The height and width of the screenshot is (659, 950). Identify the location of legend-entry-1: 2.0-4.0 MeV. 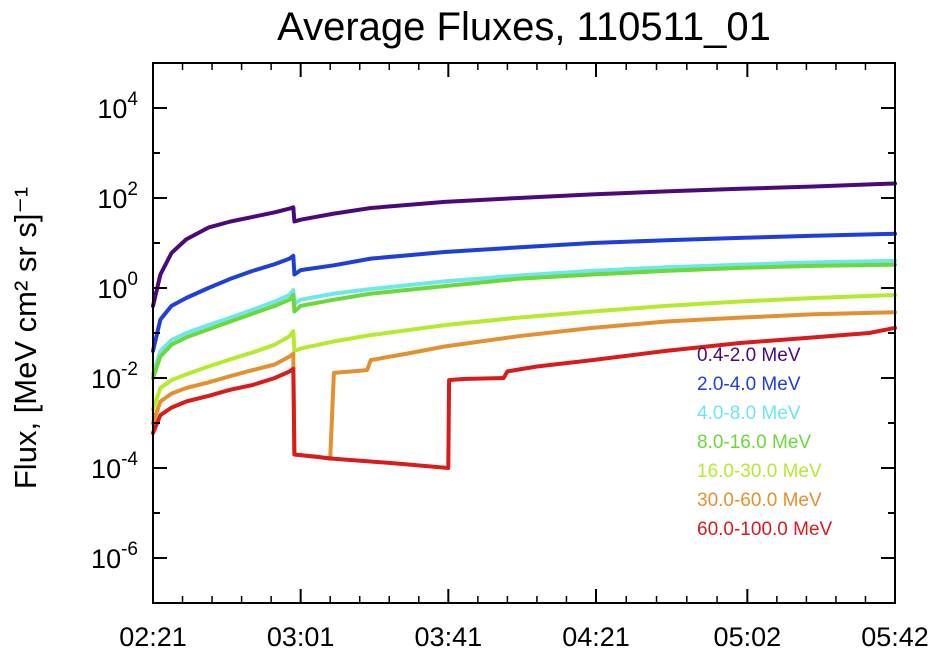
(749, 384).